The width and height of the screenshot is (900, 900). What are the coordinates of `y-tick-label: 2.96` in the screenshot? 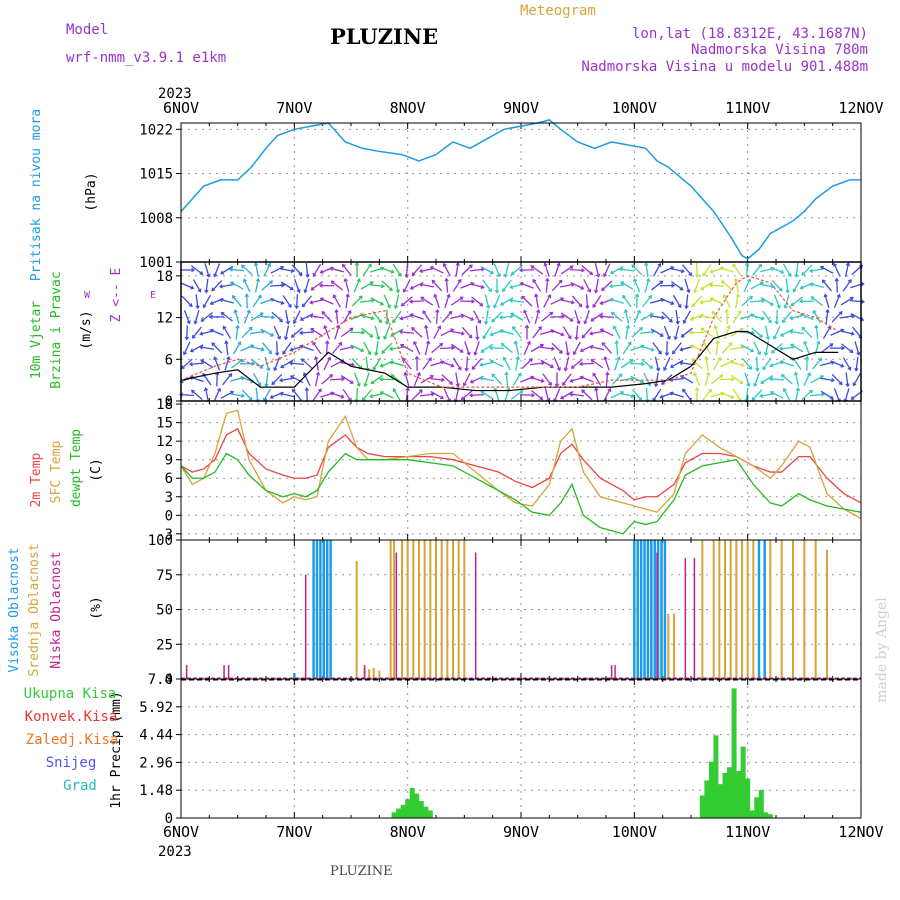 It's located at (156, 763).